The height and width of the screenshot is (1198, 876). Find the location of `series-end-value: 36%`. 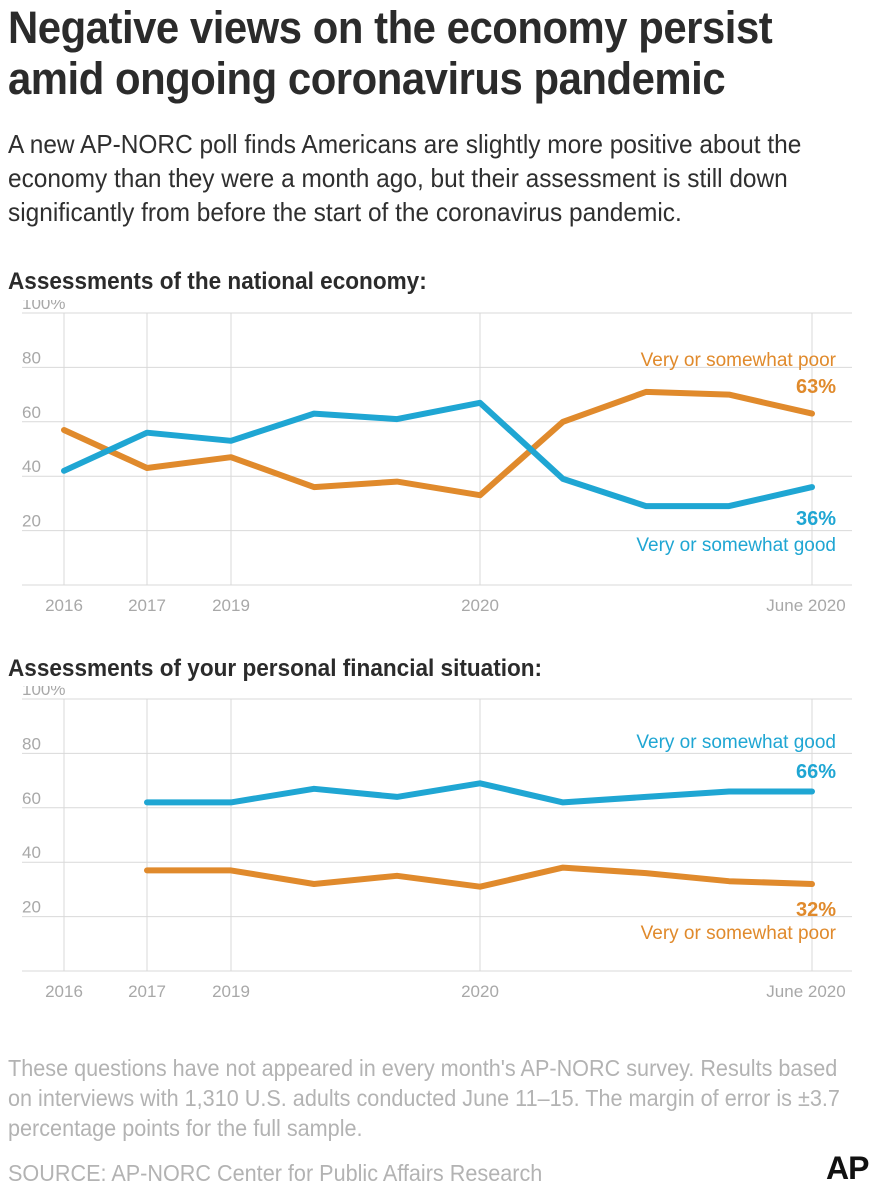

series-end-value: 36% is located at coordinates (816, 519).